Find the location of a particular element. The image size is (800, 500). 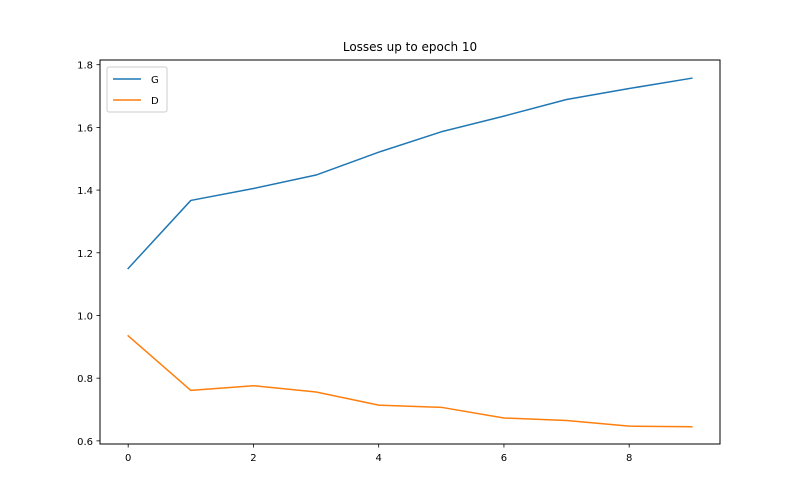

x-axis: 0 2 4 6 8 is located at coordinates (378, 454).